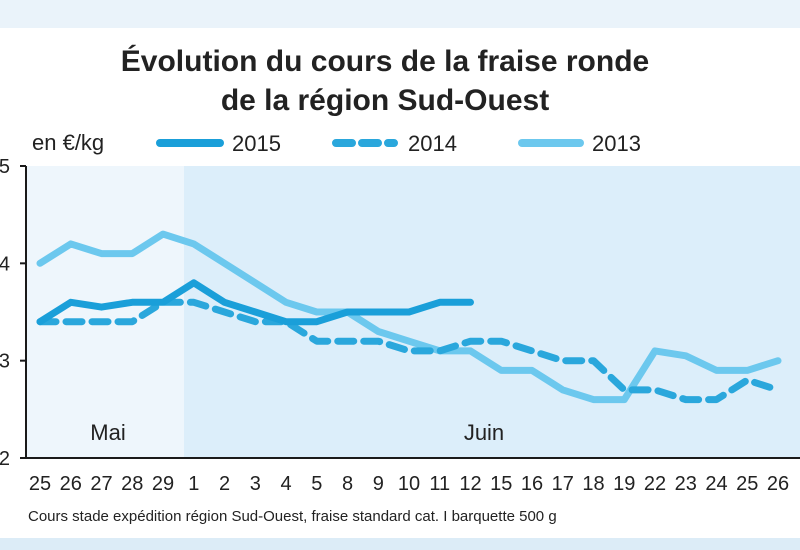 This screenshot has width=800, height=550. What do you see at coordinates (470, 484) in the screenshot?
I see `x-tick-label: 12` at bounding box center [470, 484].